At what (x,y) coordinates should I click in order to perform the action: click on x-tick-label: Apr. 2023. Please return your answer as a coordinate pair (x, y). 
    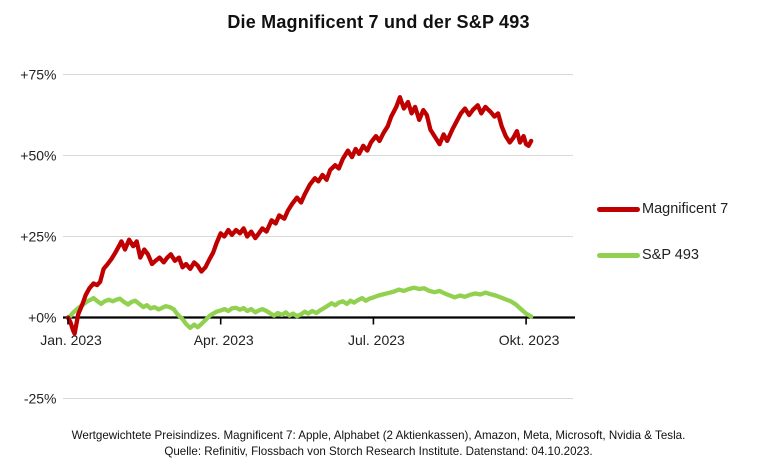
    Looking at the image, I should click on (224, 340).